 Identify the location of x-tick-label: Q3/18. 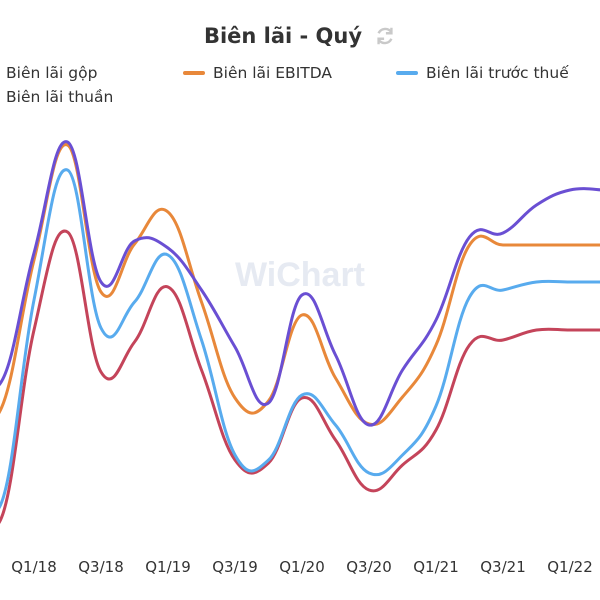
(101, 567).